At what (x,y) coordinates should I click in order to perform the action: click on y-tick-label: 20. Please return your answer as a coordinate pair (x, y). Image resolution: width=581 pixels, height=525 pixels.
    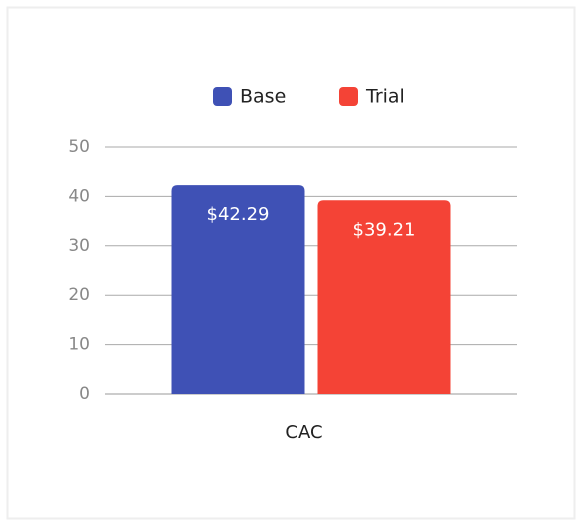
    Looking at the image, I should click on (79, 295).